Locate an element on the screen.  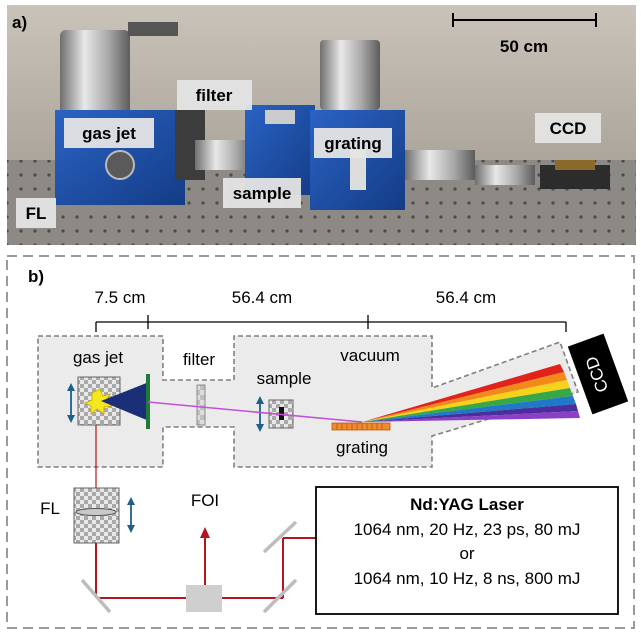
mirror-bottom-right is located at coordinates (280, 596).